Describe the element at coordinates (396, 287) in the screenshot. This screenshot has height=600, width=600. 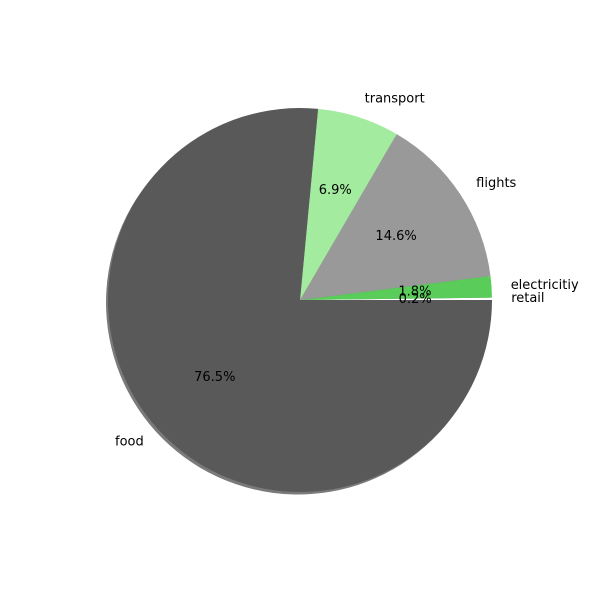
I see `slice-electricitiy` at that location.